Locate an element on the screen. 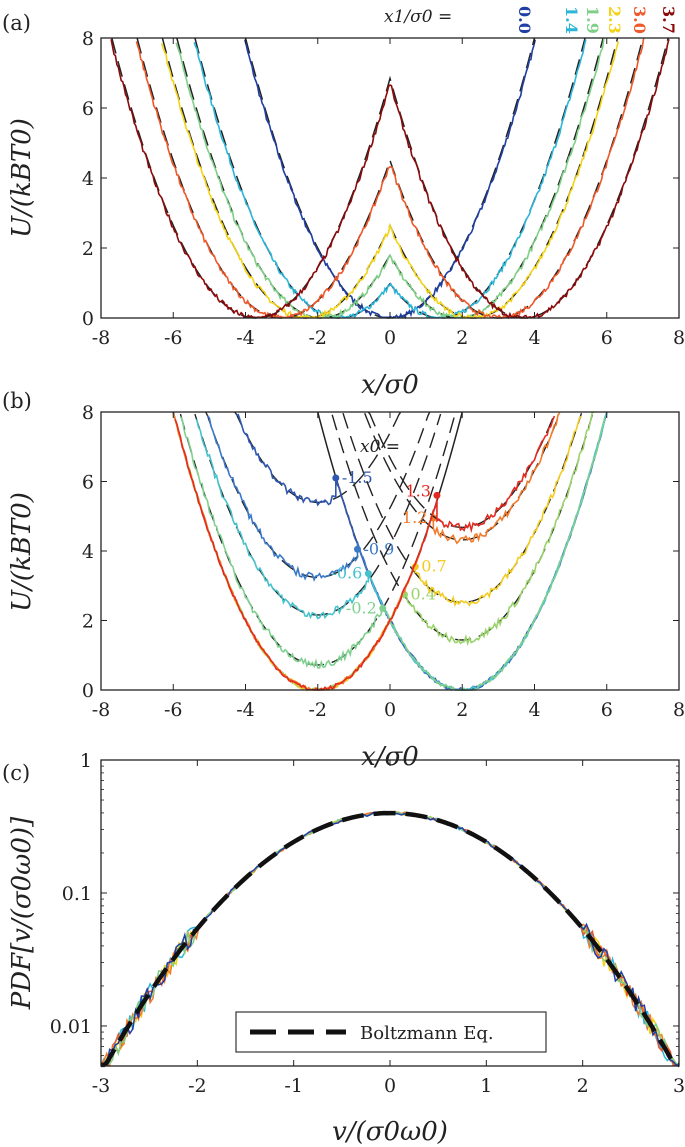  legend-a-entry-1.9: 1.9 is located at coordinates (592, 20).